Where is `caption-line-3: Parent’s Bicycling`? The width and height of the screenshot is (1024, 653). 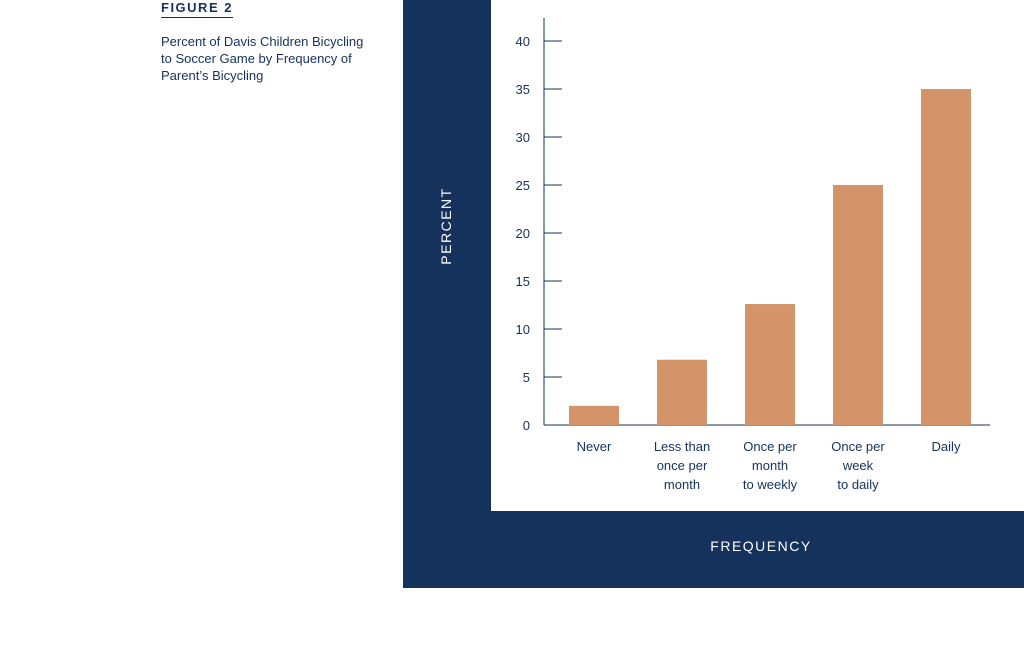 caption-line-3: Parent’s Bicycling is located at coordinates (212, 75).